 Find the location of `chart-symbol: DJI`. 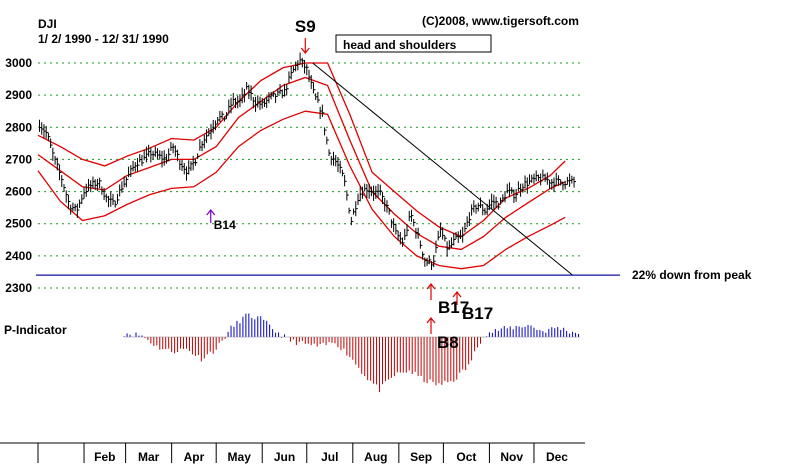

chart-symbol: DJI is located at coordinates (47, 24).